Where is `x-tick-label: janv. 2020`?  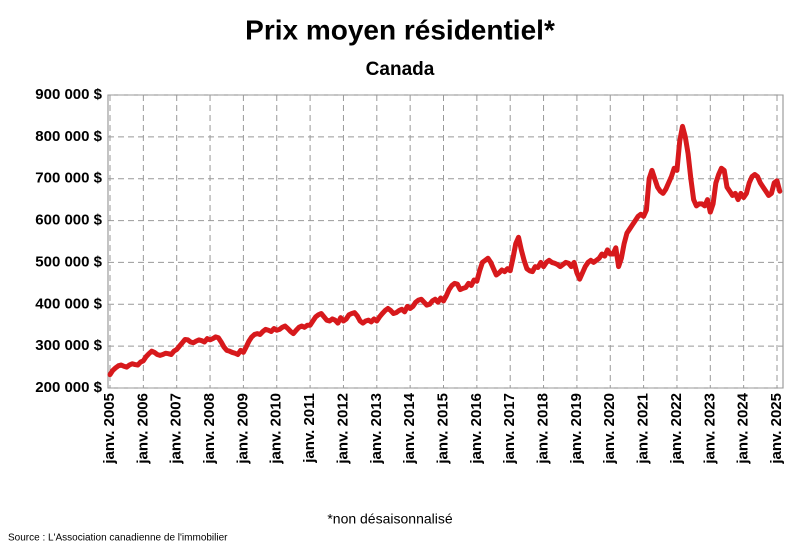 x-tick-label: janv. 2020 is located at coordinates (609, 429).